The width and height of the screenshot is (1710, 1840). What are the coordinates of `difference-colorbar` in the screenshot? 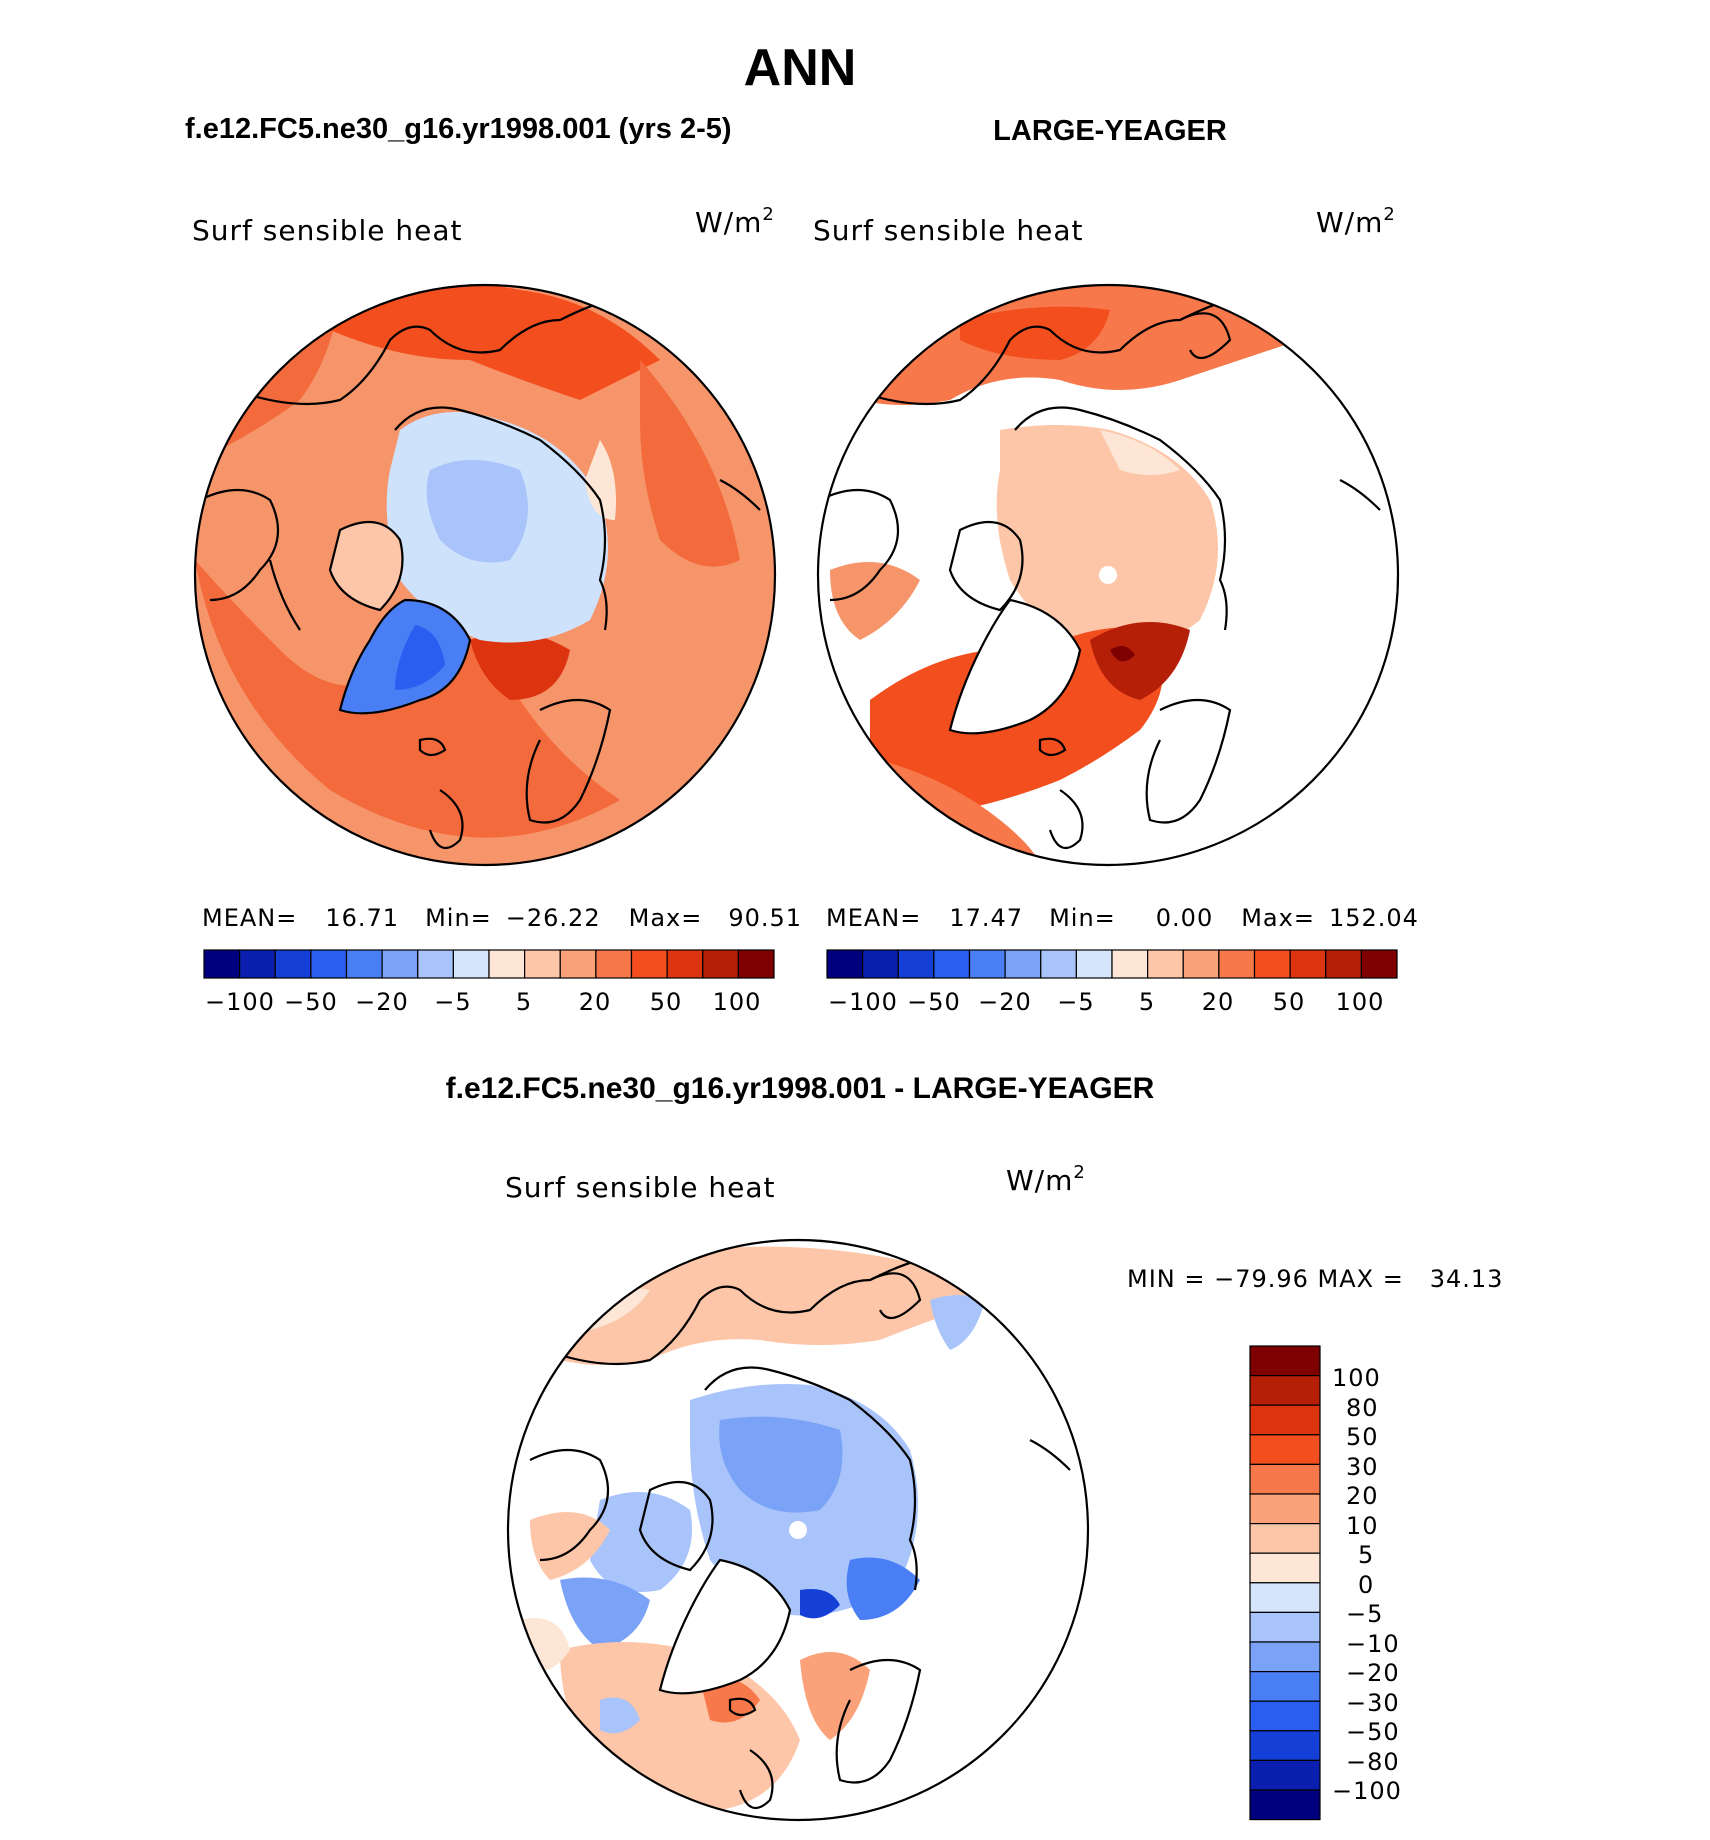 It's located at (1285, 1583).